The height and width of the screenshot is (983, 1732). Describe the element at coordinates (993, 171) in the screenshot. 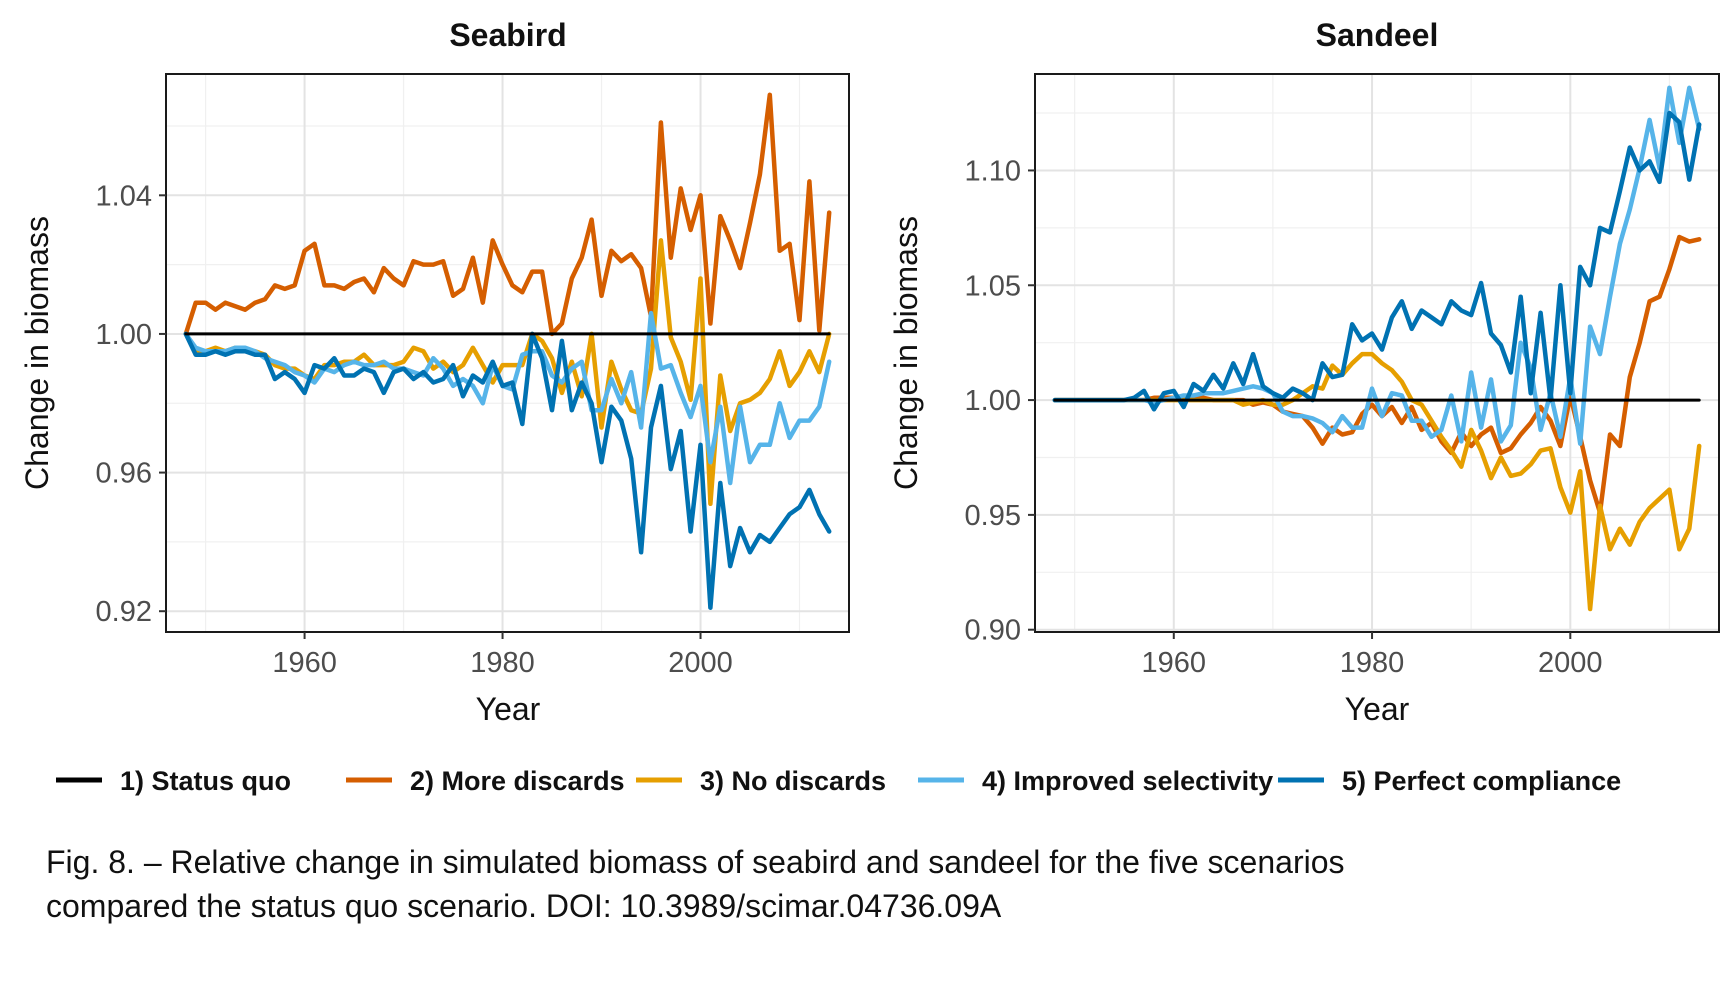

I see `y-tick-label: 1.10` at that location.